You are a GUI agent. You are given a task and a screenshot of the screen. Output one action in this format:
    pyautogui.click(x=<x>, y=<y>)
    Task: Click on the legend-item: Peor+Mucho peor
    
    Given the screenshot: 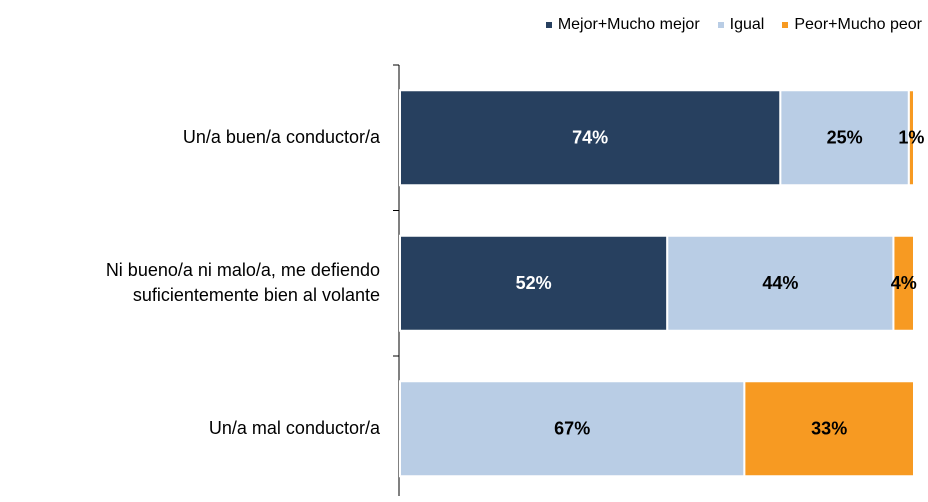 What is the action you would take?
    pyautogui.click(x=852, y=25)
    